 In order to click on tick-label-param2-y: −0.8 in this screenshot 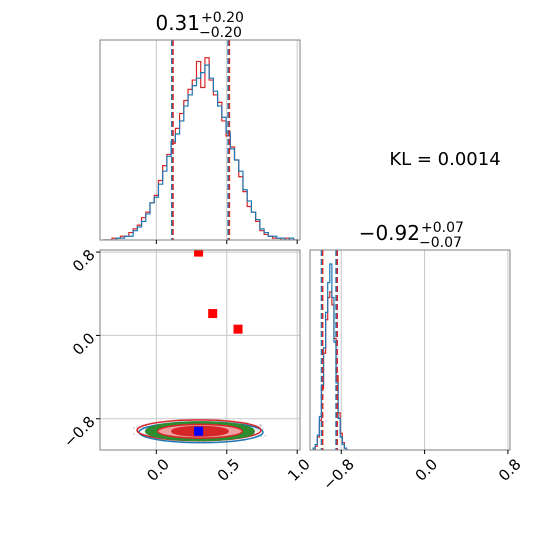, I will do `click(79, 432)`.